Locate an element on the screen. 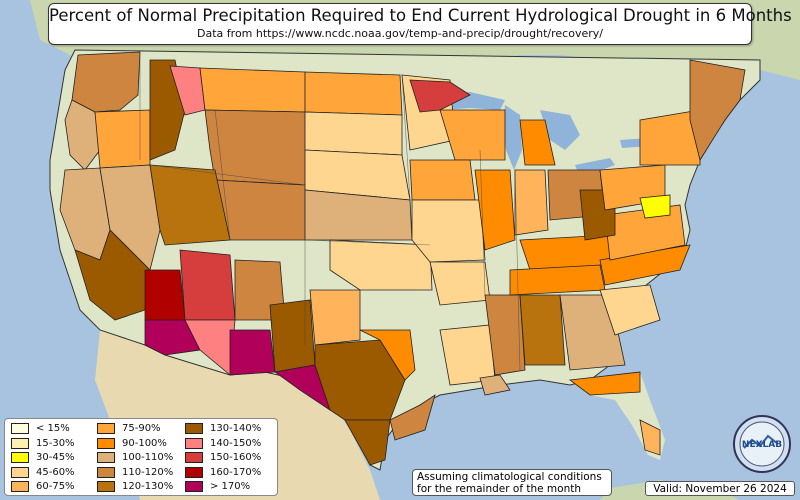  legend-item: 90-100% is located at coordinates (132, 443).